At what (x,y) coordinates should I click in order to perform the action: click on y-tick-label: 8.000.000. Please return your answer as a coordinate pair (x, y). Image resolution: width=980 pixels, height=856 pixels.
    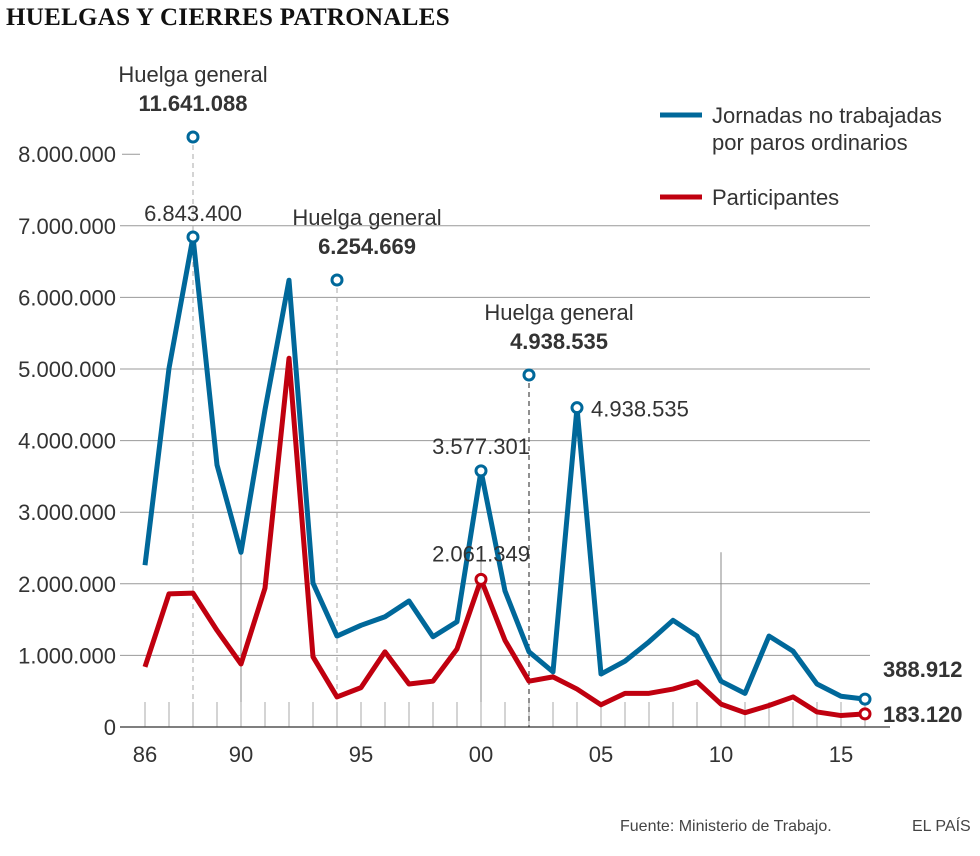
    Looking at the image, I should click on (67, 154).